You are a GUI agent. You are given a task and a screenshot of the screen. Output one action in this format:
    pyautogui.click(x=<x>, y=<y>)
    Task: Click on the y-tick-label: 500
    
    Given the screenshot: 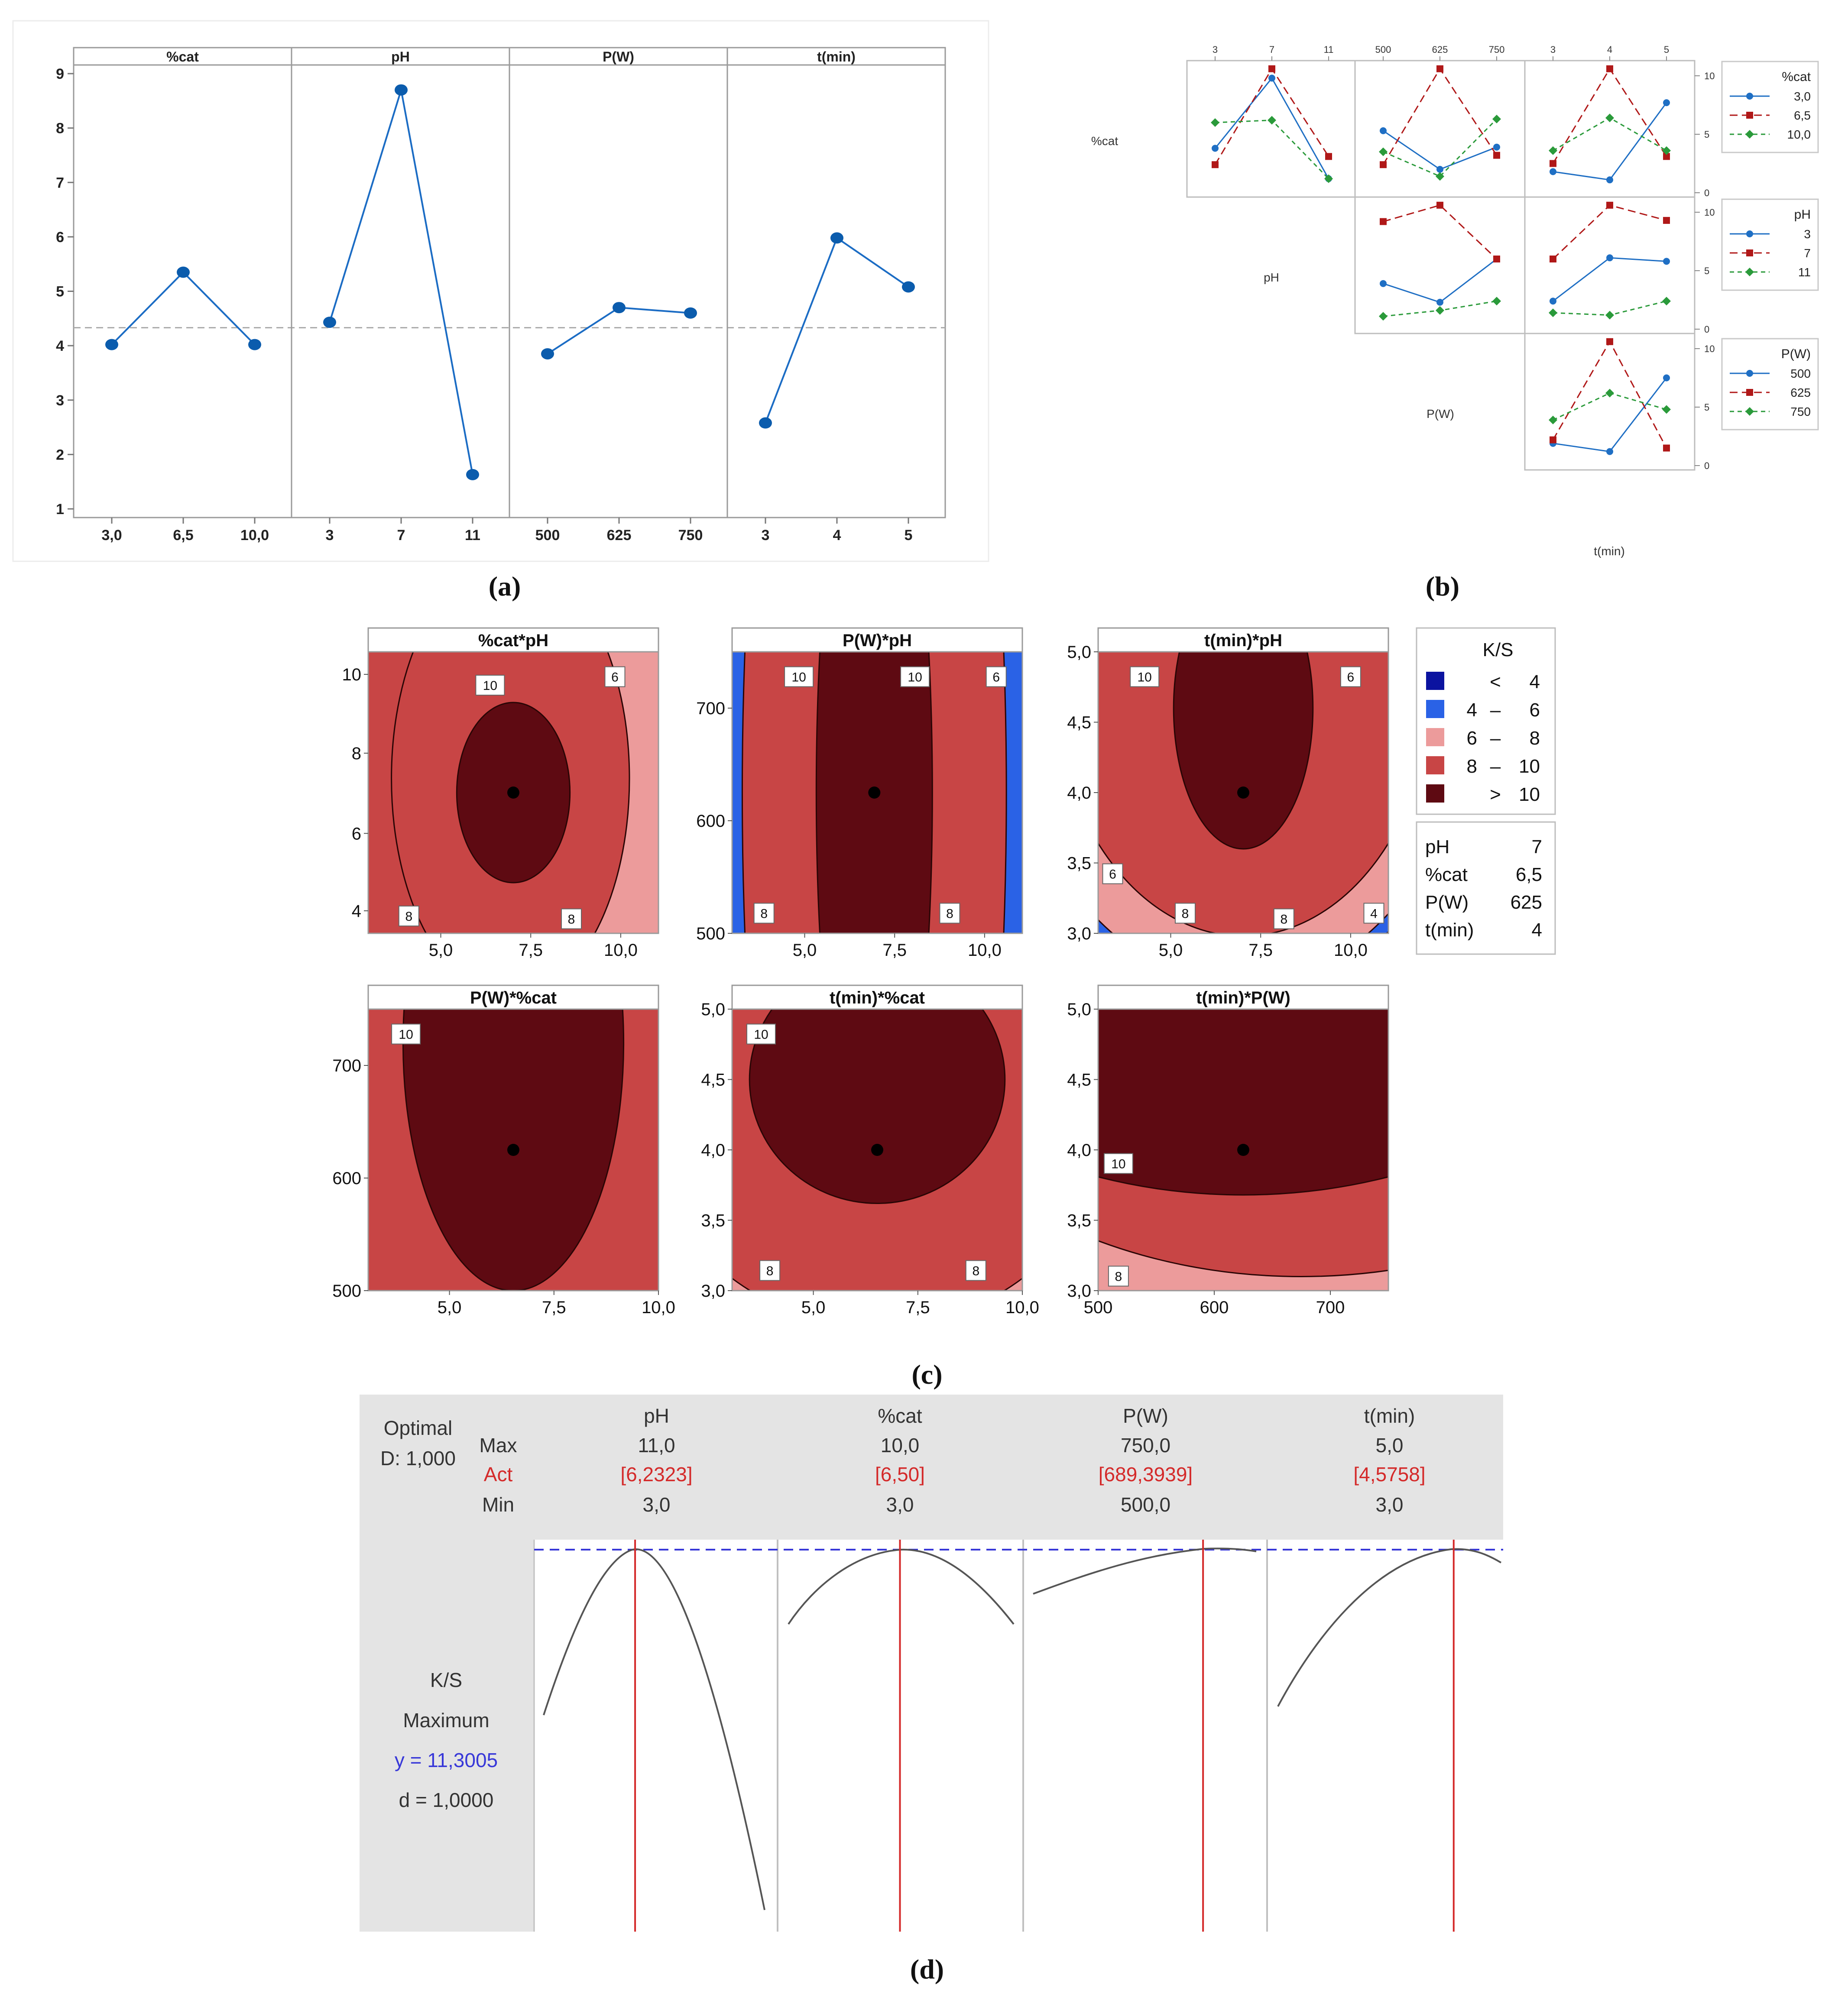 What is the action you would take?
    pyautogui.click(x=346, y=1291)
    